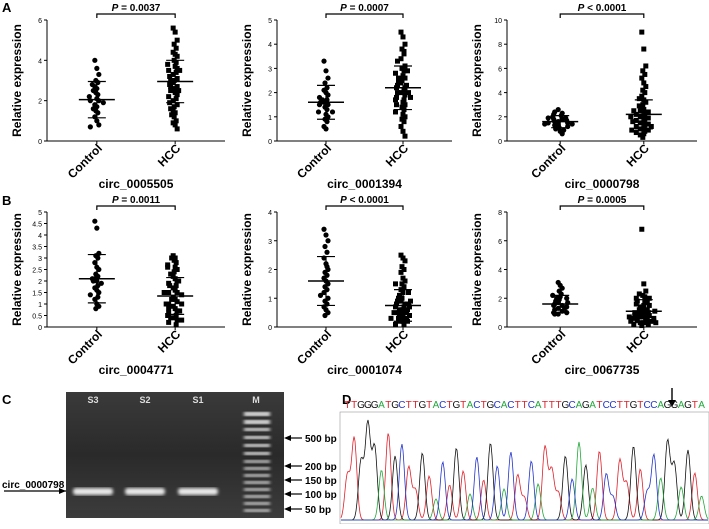 This screenshot has width=709, height=529. Describe the element at coordinates (6, 200) in the screenshot. I see `panel-label: B` at that location.